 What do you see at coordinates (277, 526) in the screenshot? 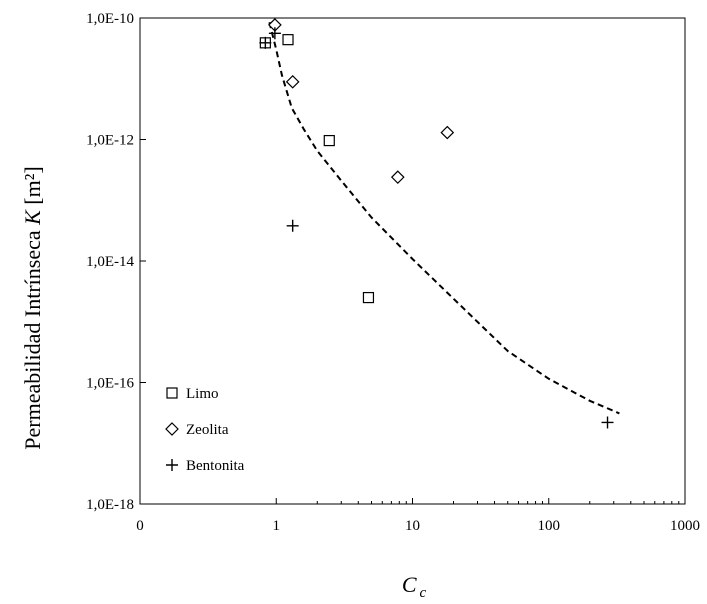
I see `x-tick-label: 1` at bounding box center [277, 526].